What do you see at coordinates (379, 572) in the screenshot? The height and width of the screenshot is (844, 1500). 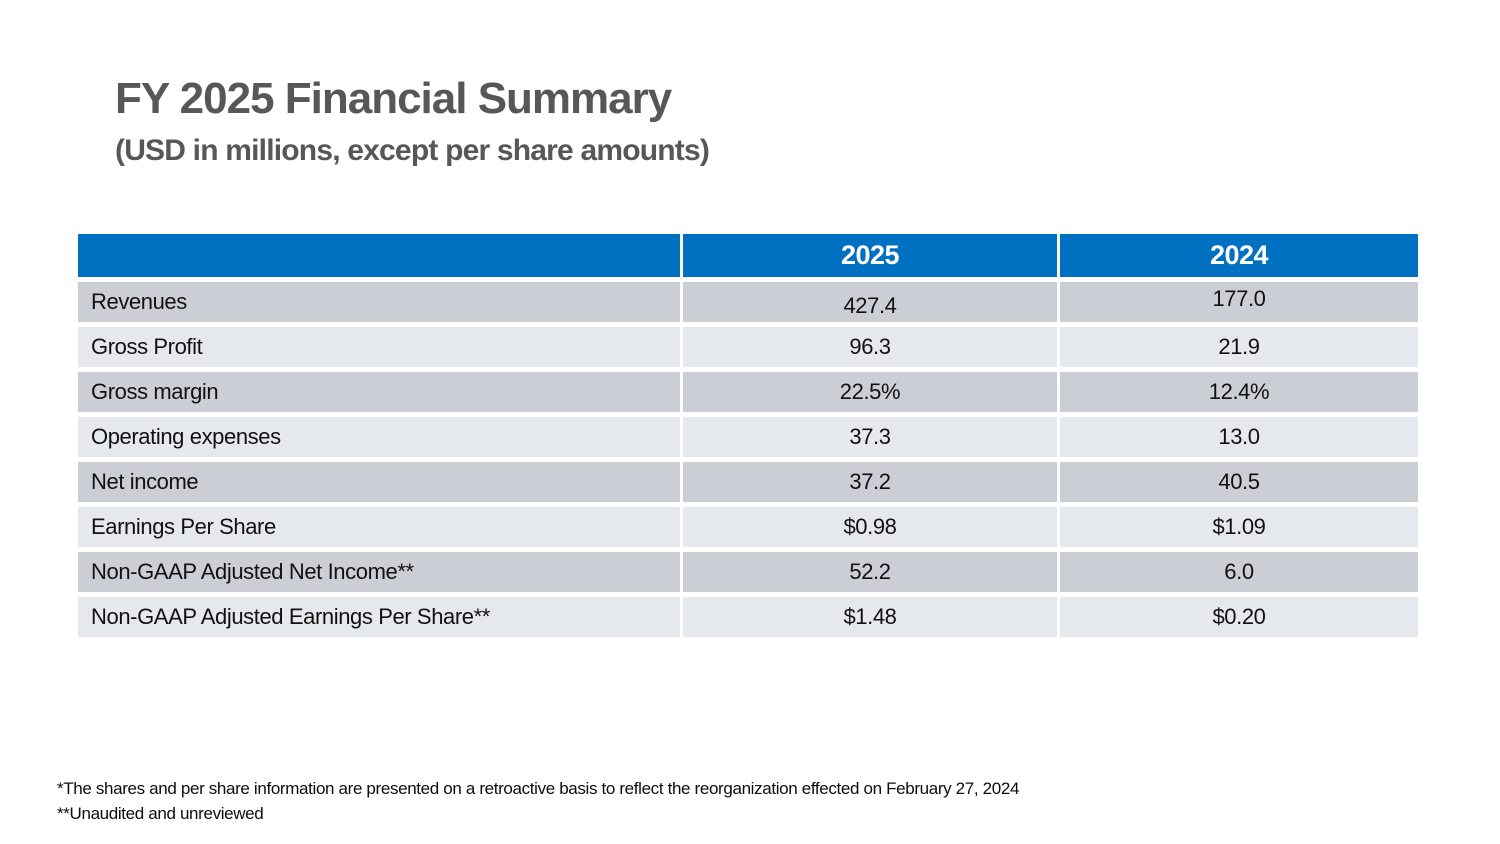 I see `row-label-non-gaap-net-income: Non-GAAP Adjusted Net Income**` at bounding box center [379, 572].